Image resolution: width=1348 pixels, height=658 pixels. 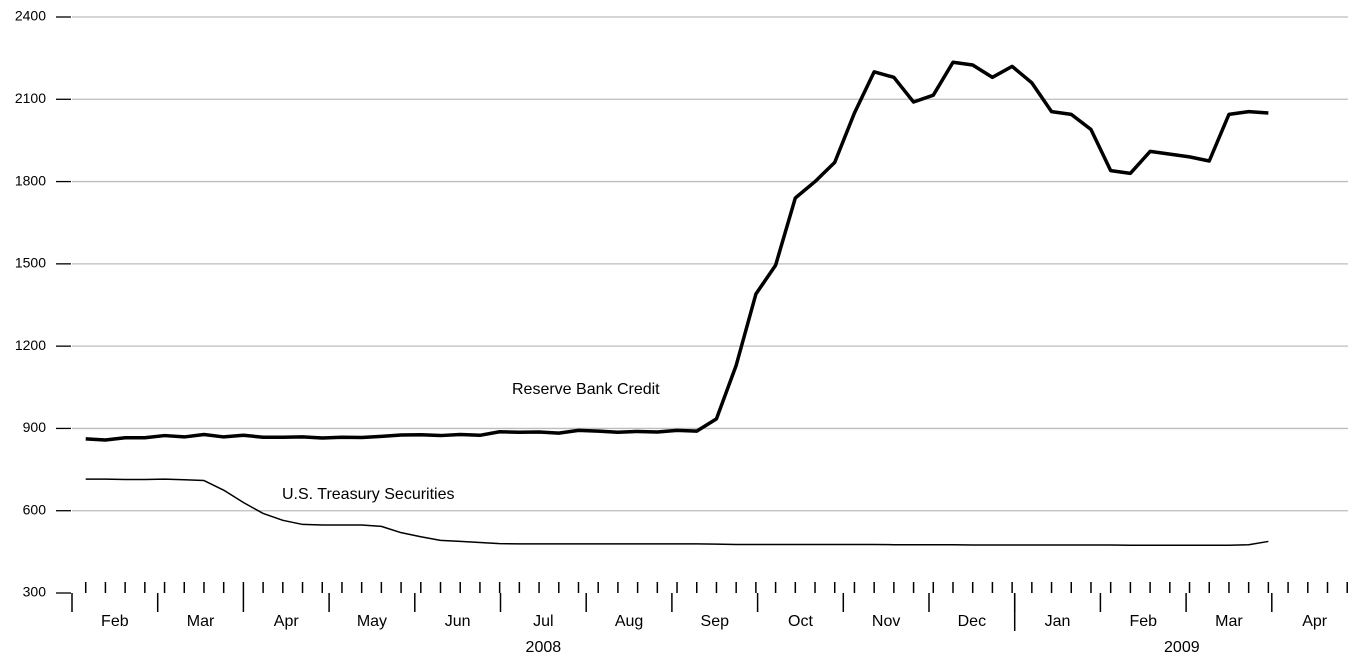 What do you see at coordinates (677, 512) in the screenshot?
I see `series-line` at bounding box center [677, 512].